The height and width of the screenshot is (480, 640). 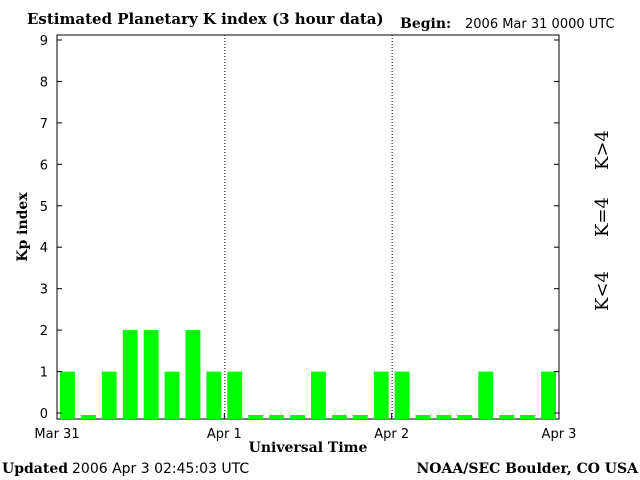 What do you see at coordinates (308, 448) in the screenshot?
I see `x-axis-label: Universal Time` at bounding box center [308, 448].